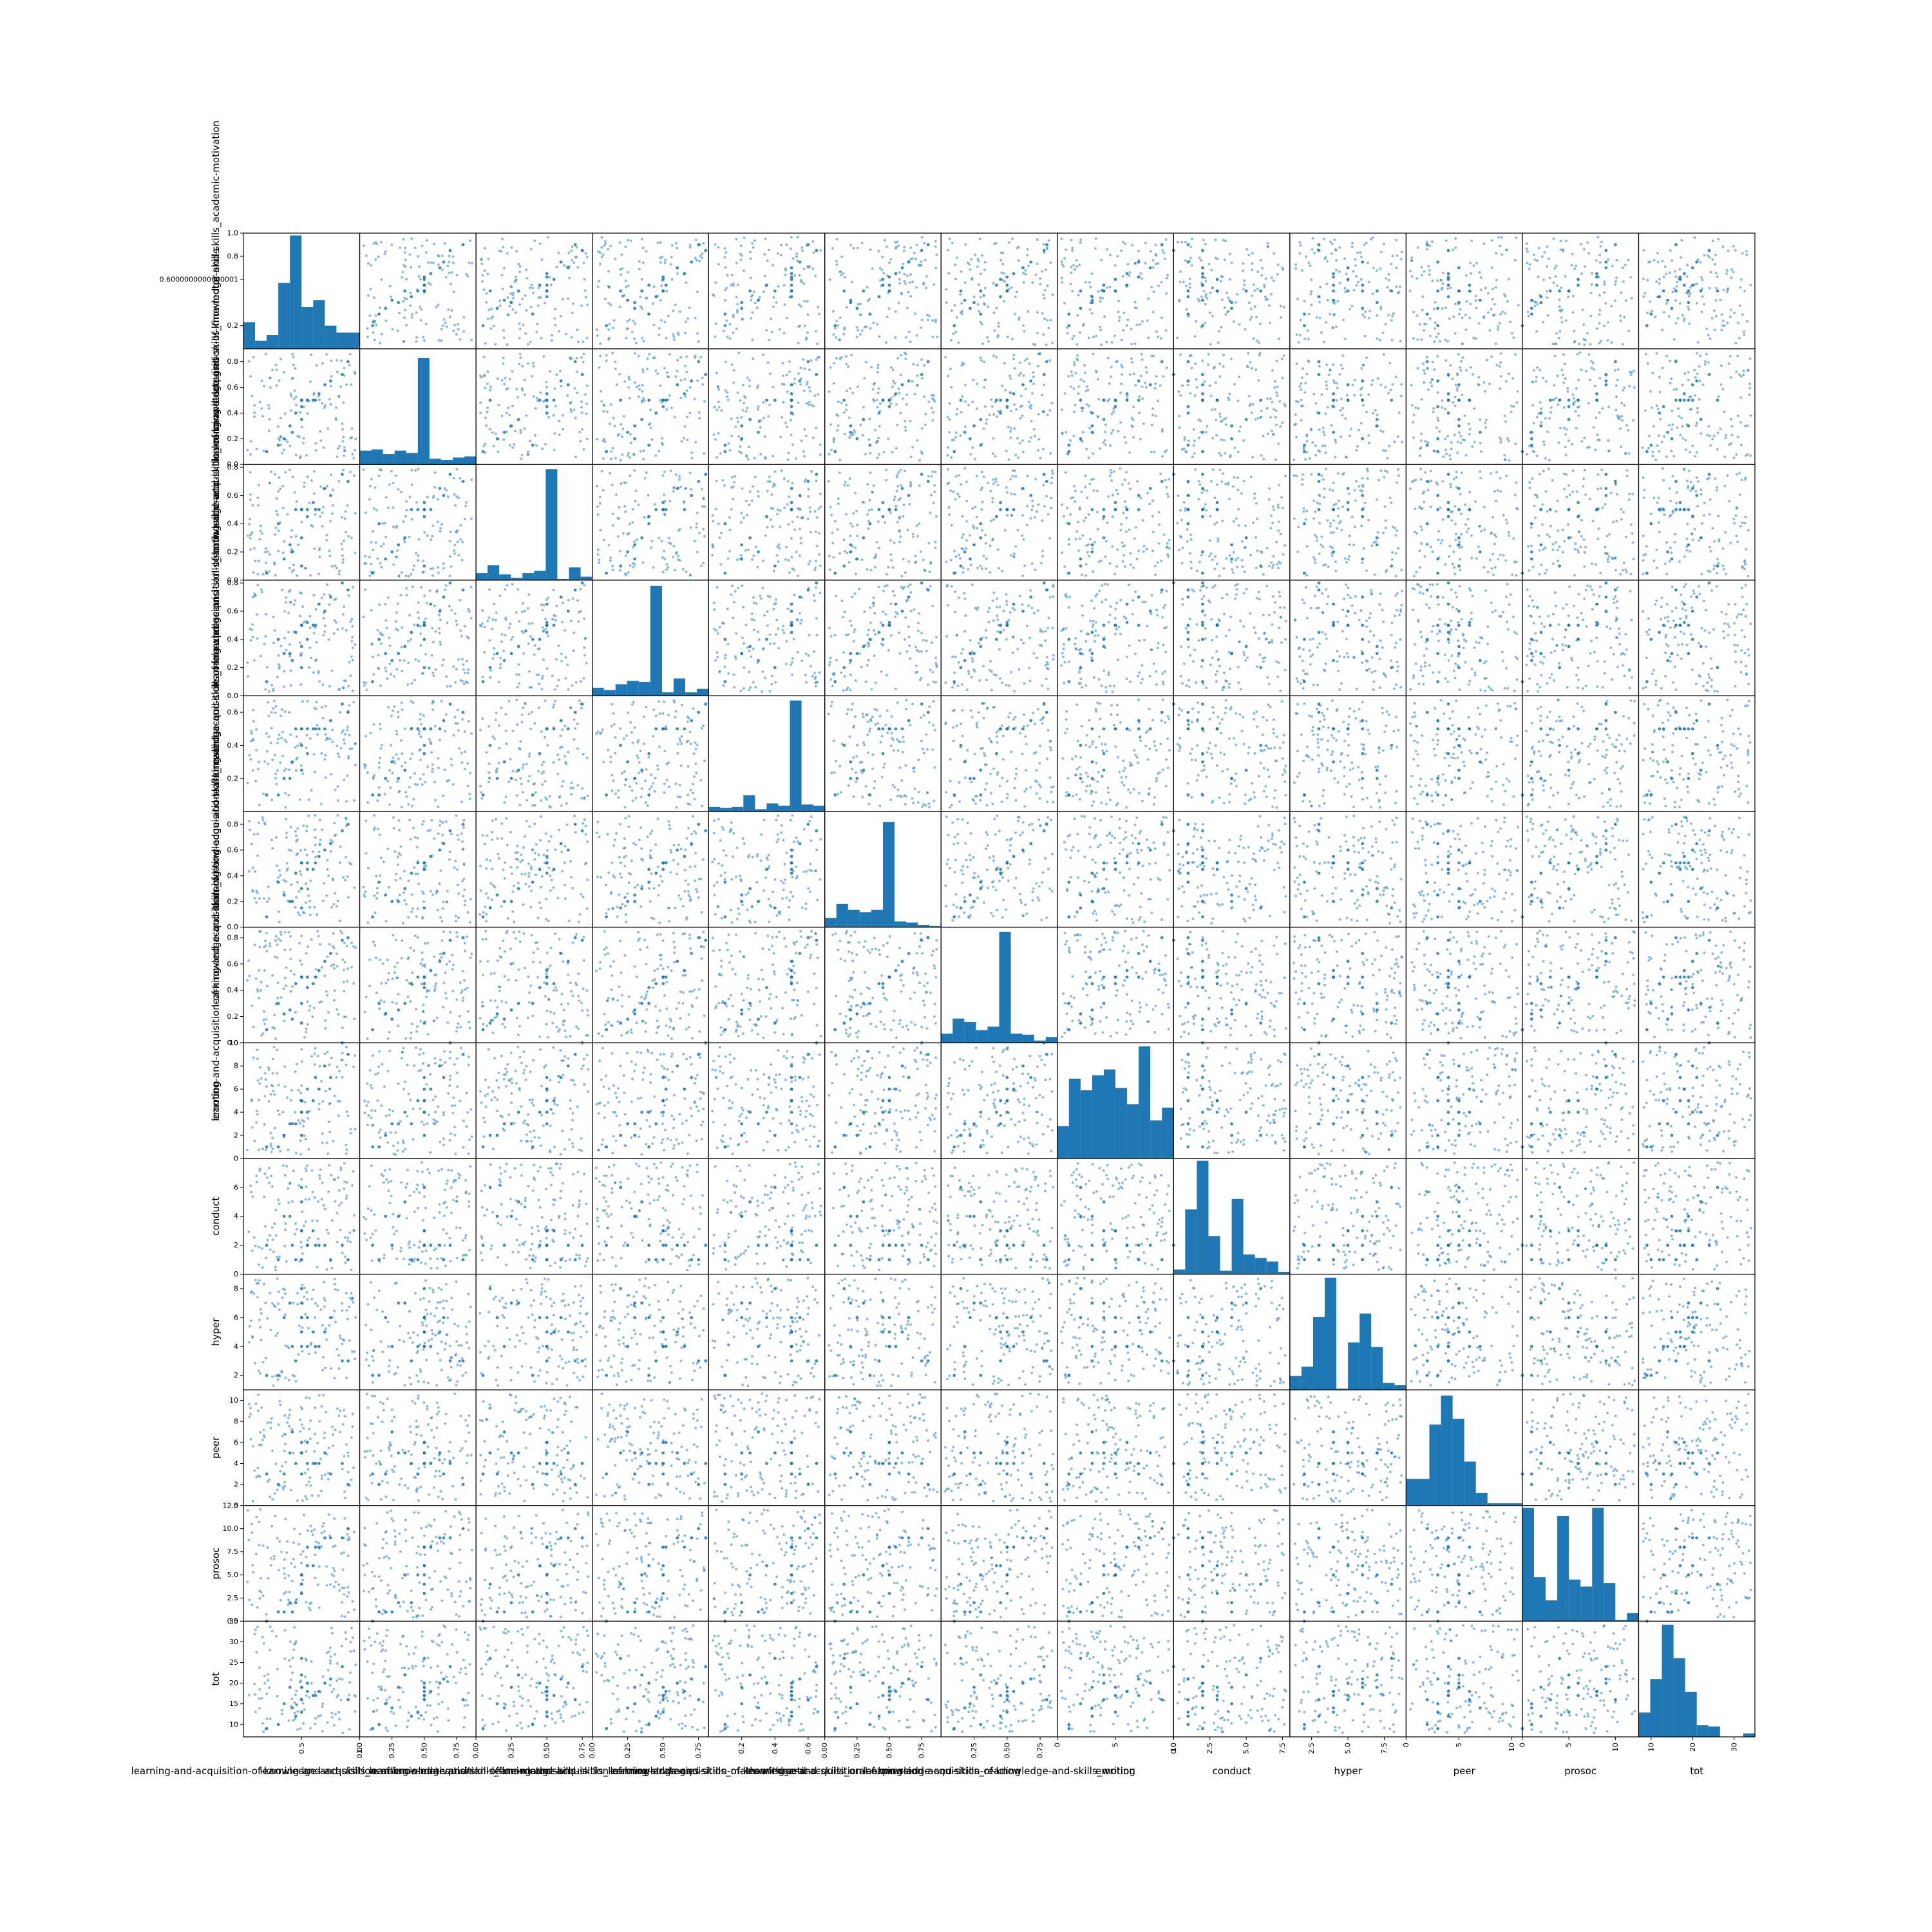 The height and width of the screenshot is (1932, 1932). I want to click on histogram-bar, so click(412, 459).